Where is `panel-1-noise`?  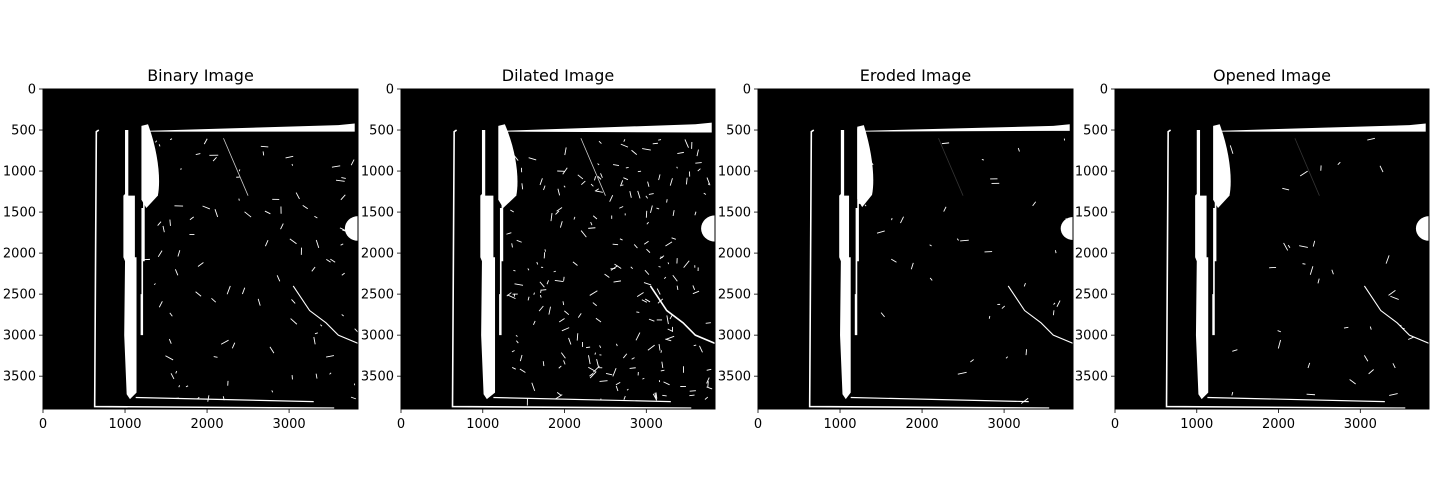
panel-1-noise is located at coordinates (249, 270).